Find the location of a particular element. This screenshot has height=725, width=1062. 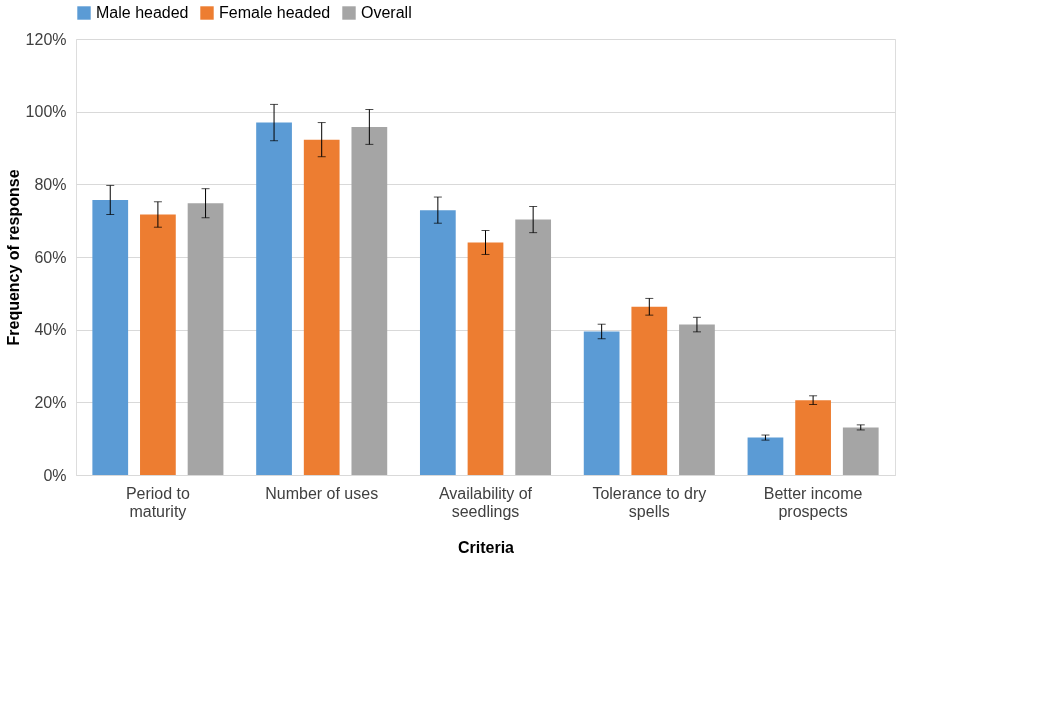

x-tick-label: Period to maturity is located at coordinates (158, 502).